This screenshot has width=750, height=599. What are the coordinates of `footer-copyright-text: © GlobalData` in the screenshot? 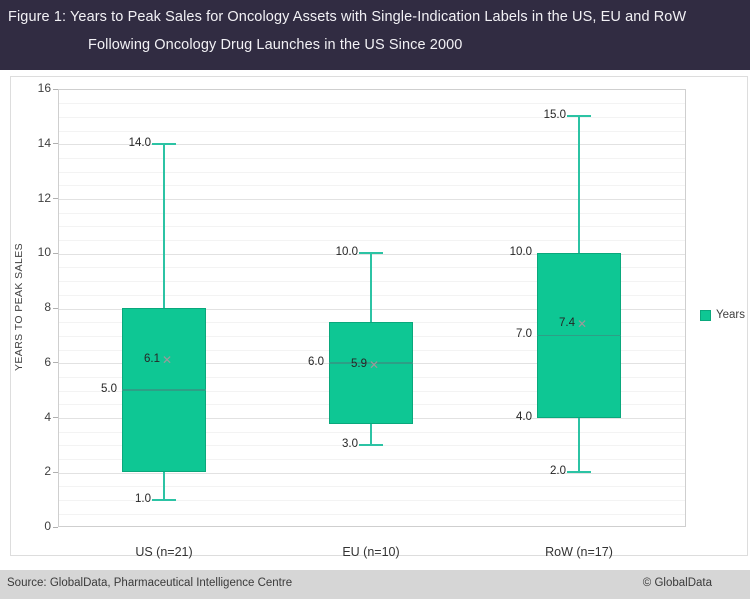 It's located at (677, 583).